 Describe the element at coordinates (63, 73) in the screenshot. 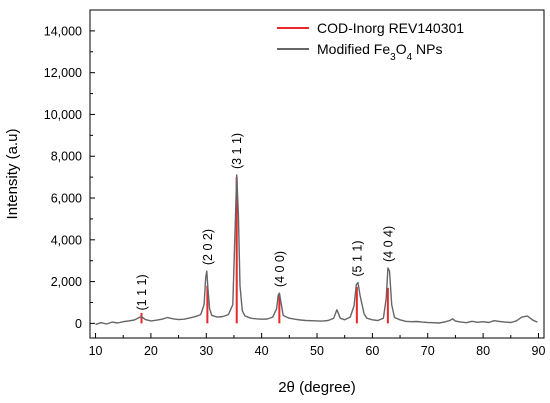

I see `y-tick-label: 12,000` at that location.